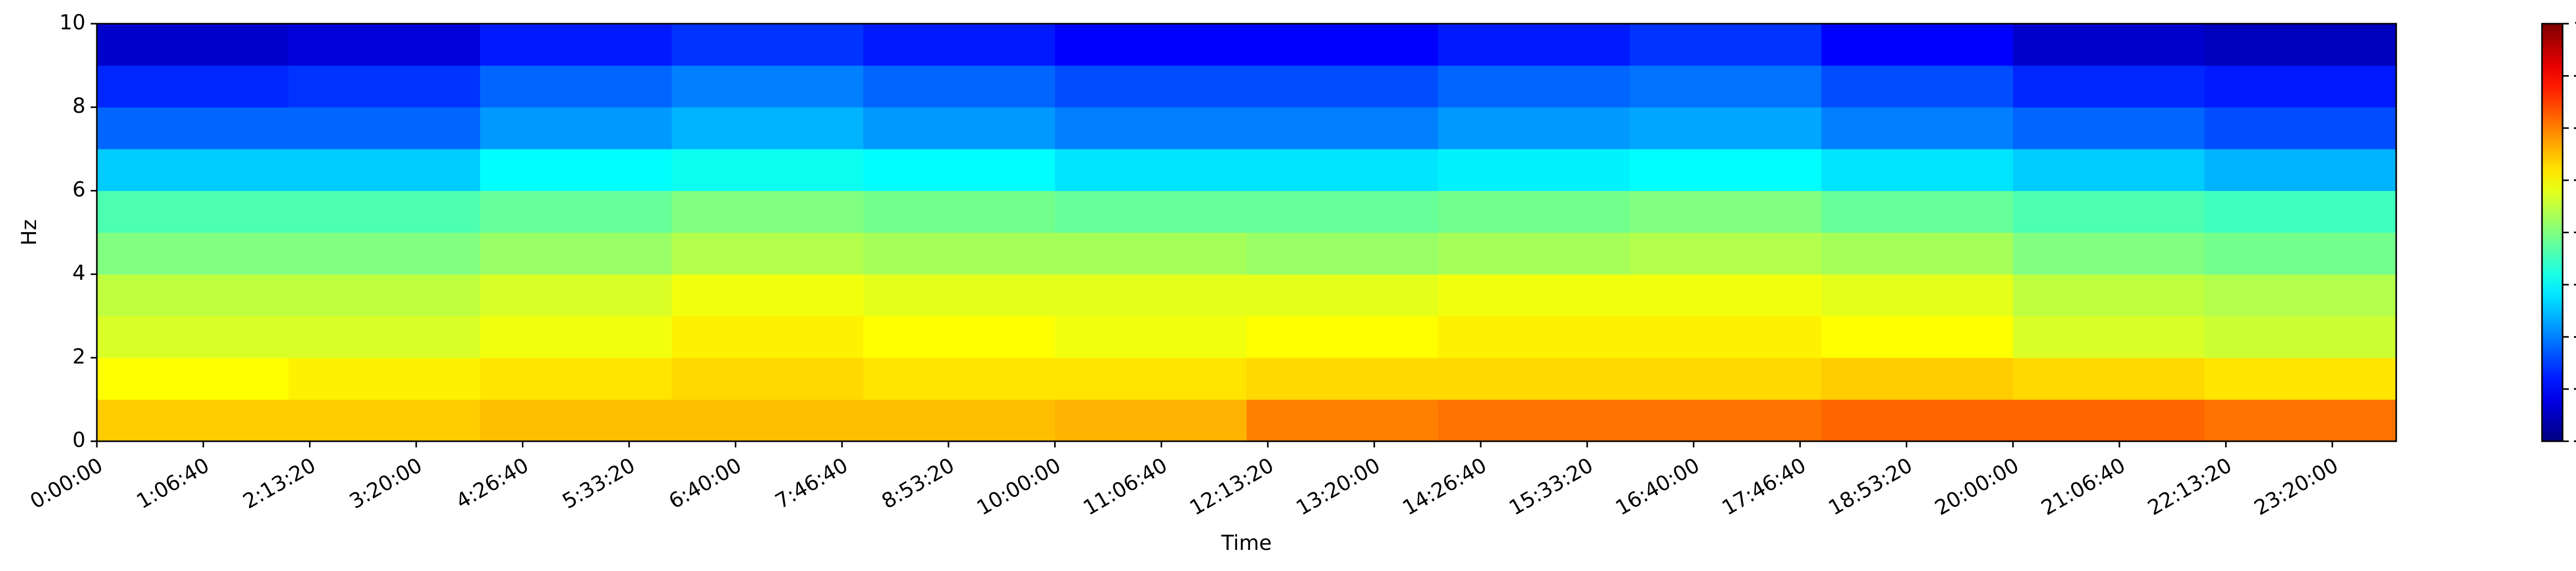 This screenshot has width=2576, height=571. What do you see at coordinates (66, 484) in the screenshot?
I see `x-tick-label: 0:00:00` at bounding box center [66, 484].